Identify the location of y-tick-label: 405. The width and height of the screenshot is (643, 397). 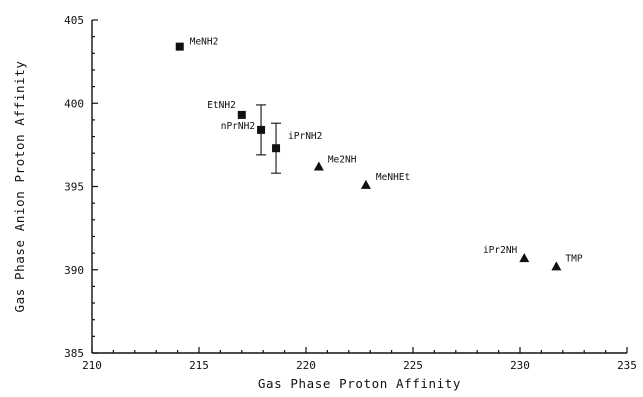
(74, 20).